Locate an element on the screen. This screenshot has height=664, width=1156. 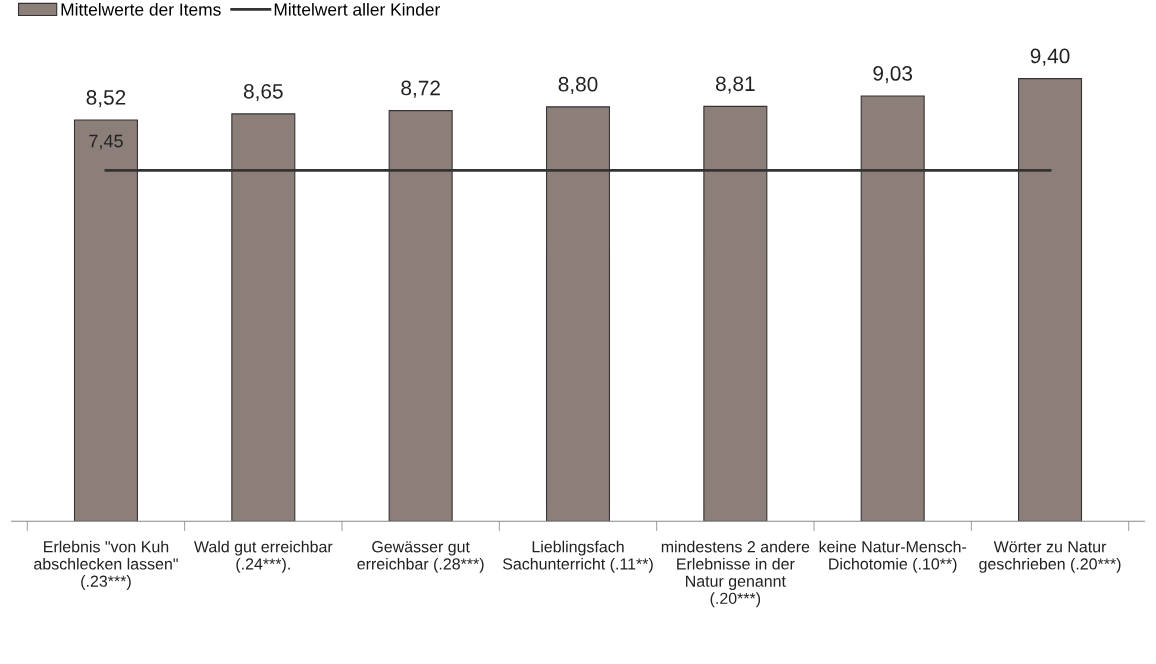
legend-label: Mittelwert aller Kinder is located at coordinates (357, 9).